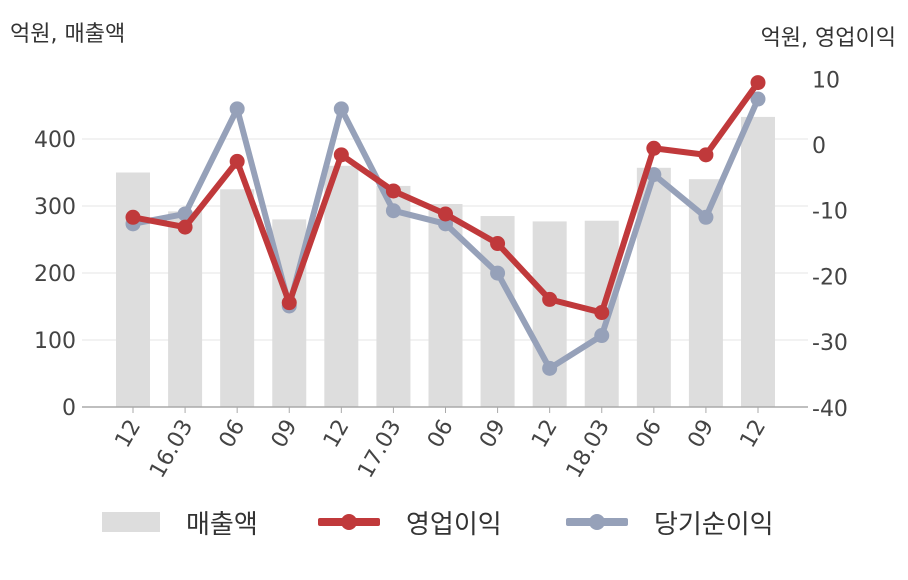 This screenshot has width=908, height=580. I want to click on y-right-tick-label: 10, so click(826, 80).